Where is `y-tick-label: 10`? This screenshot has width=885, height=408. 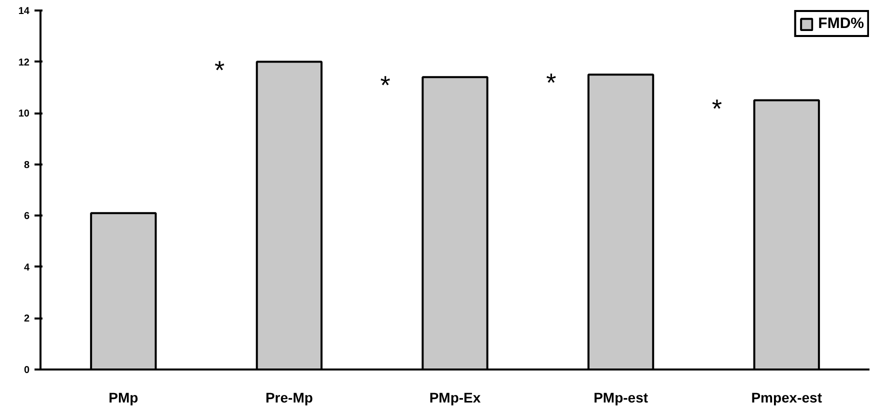 y-tick-label: 10 is located at coordinates (24, 114).